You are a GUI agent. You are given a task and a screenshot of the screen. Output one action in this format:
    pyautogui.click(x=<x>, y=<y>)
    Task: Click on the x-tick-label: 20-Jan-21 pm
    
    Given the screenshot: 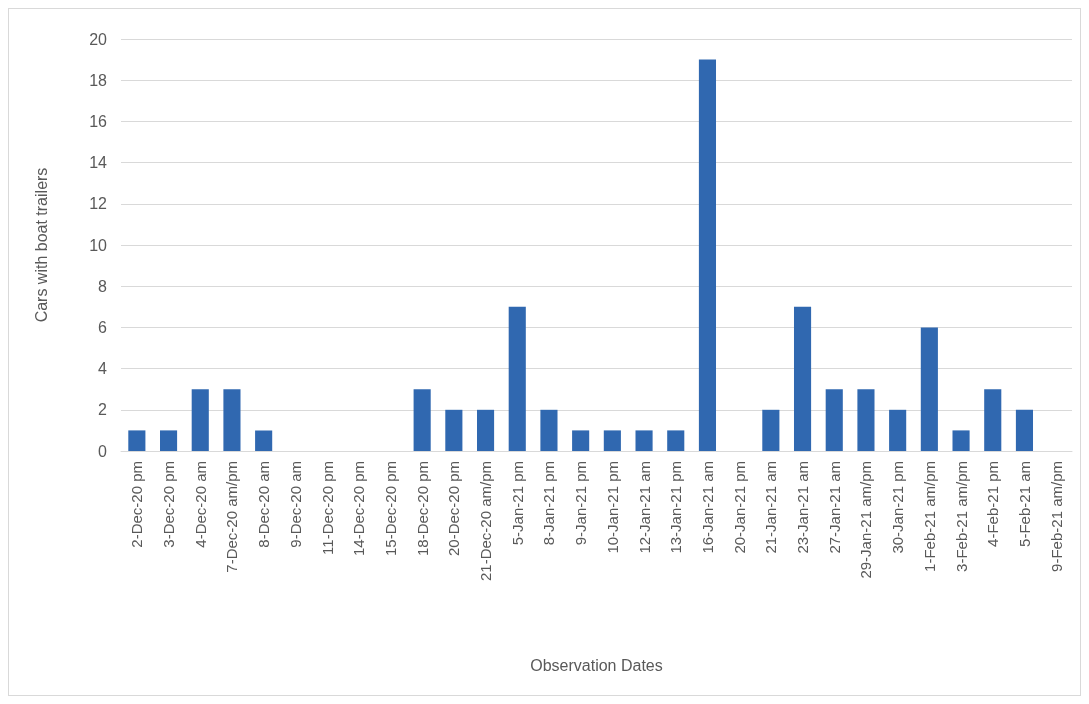 What is the action you would take?
    pyautogui.click(x=739, y=507)
    